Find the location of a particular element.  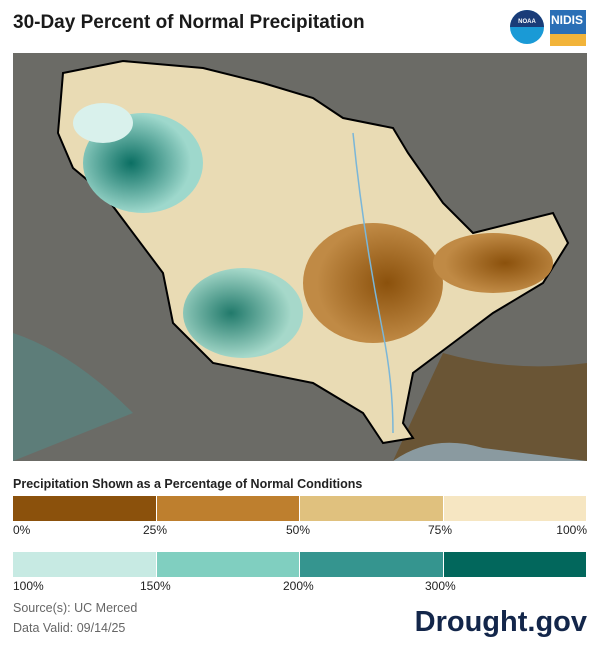

legend-dry-bar is located at coordinates (300, 508).